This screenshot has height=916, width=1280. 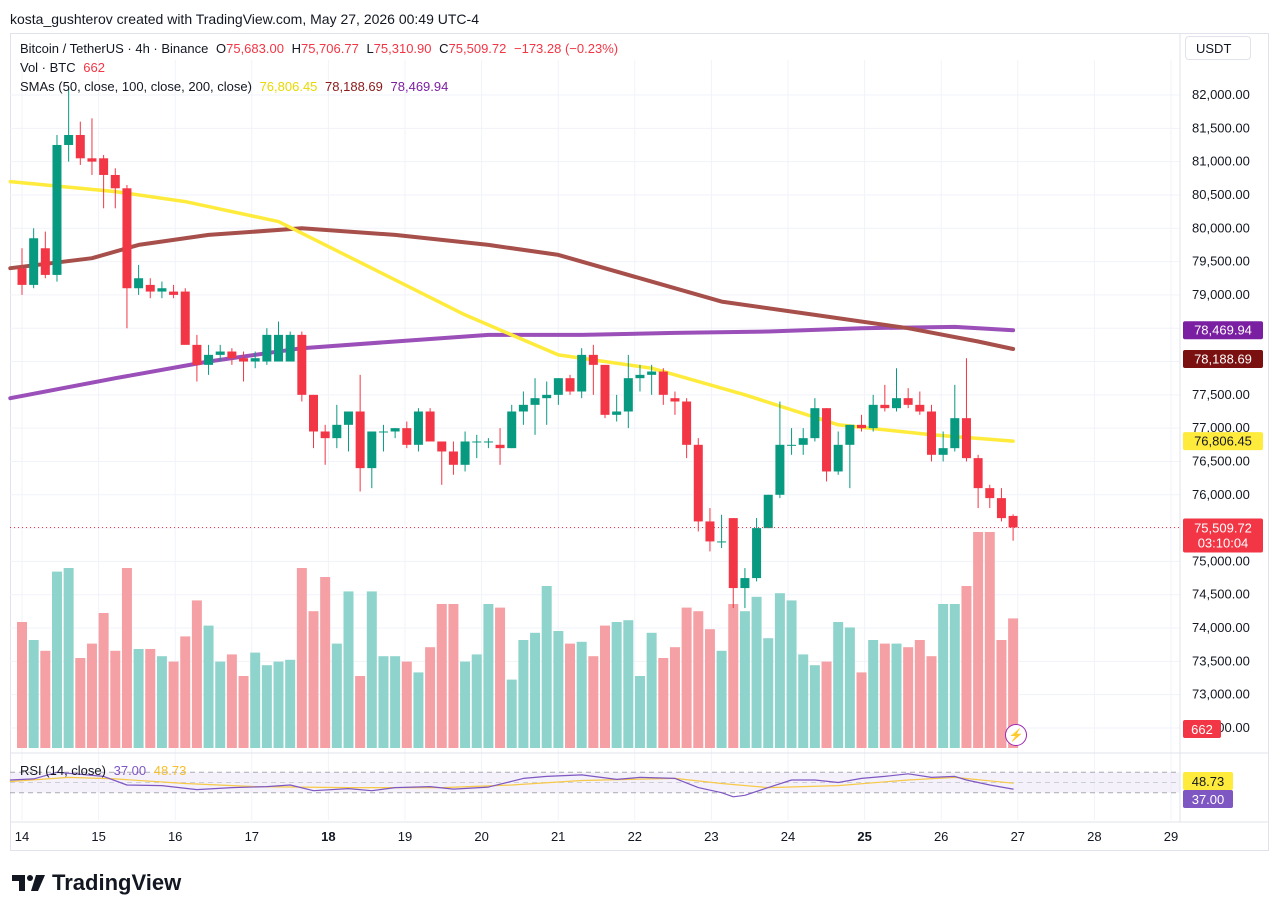 I want to click on open-label: O, so click(x=221, y=48).